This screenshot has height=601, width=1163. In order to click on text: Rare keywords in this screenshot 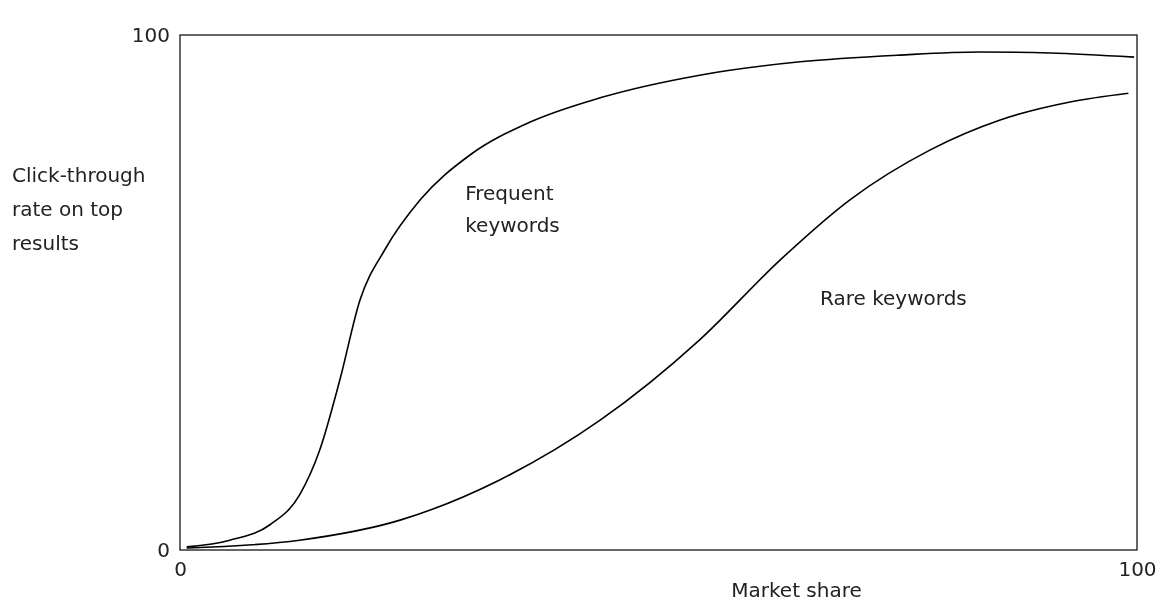, I will do `click(893, 298)`.